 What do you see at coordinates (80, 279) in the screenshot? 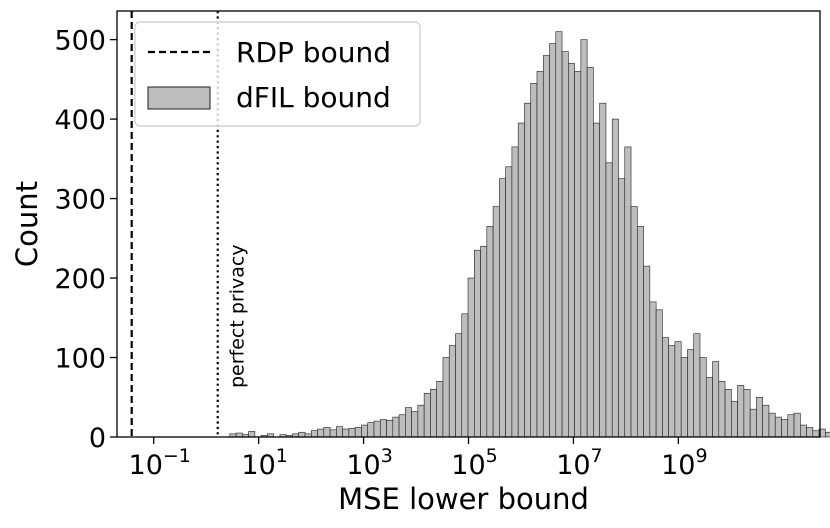
I see `y-tick-label: 200` at bounding box center [80, 279].